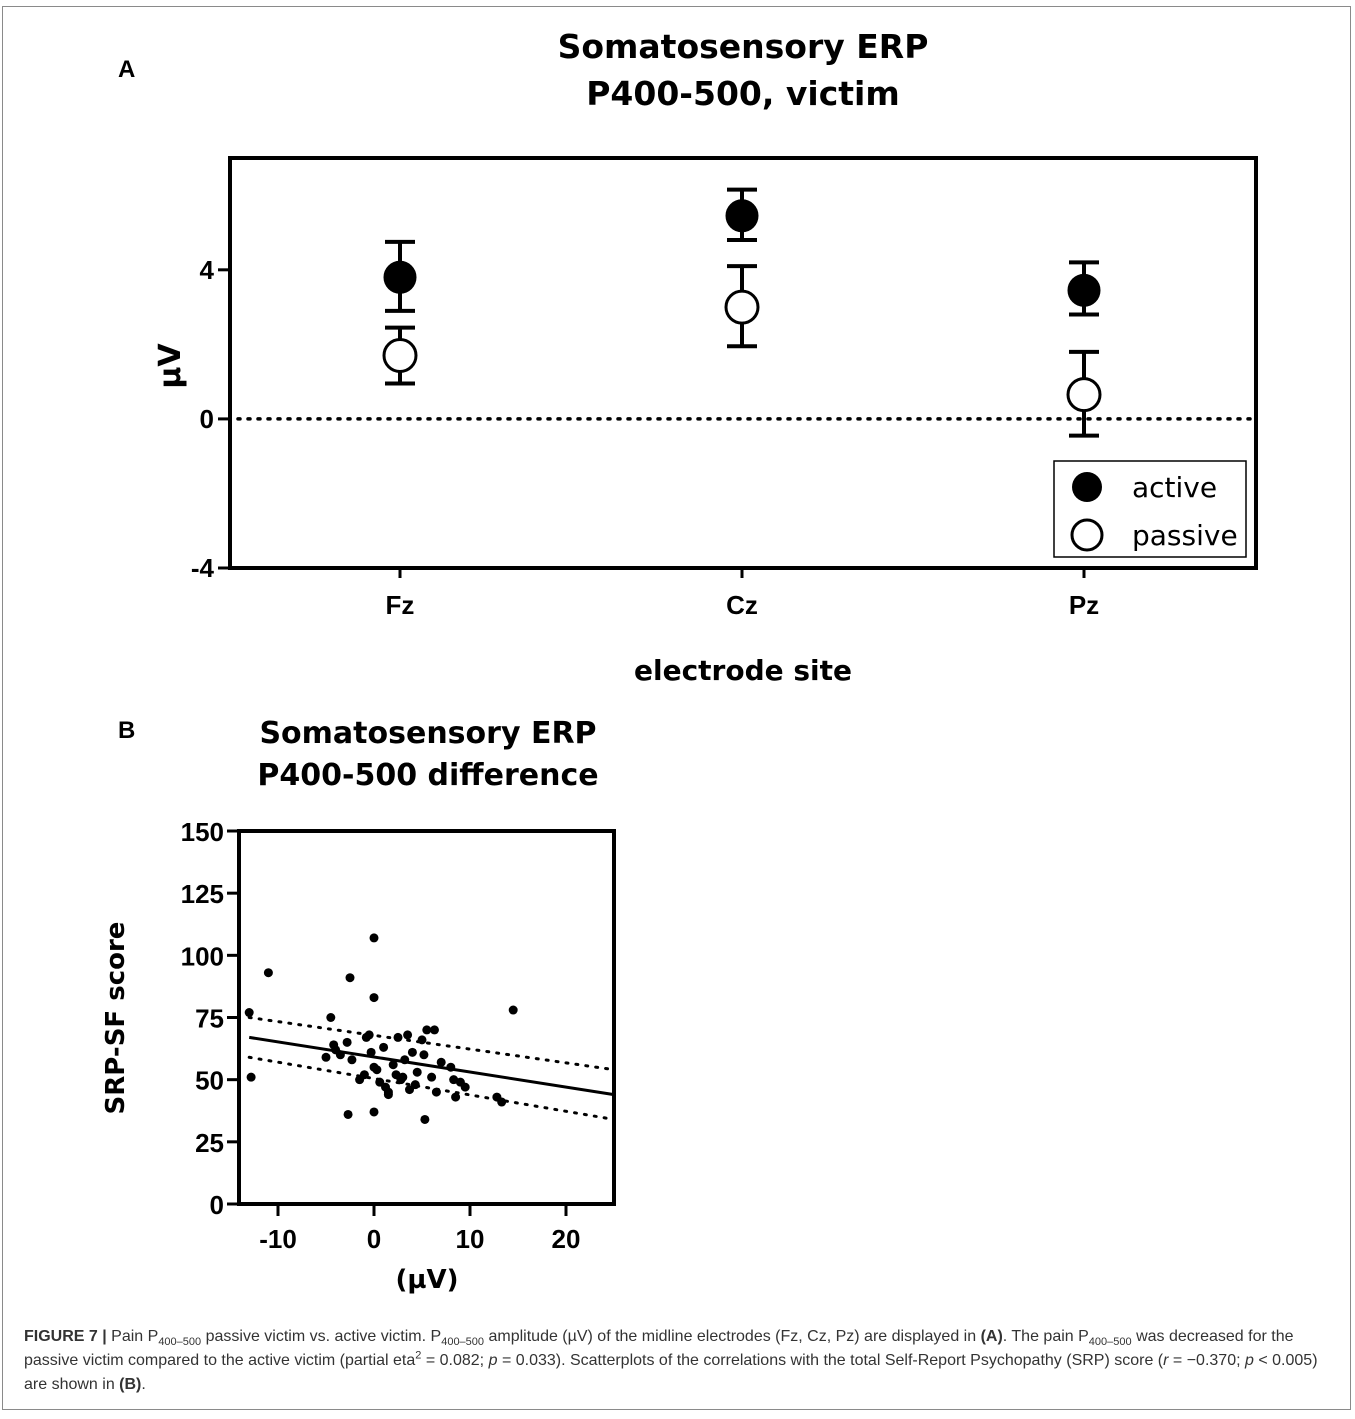  Describe the element at coordinates (202, 956) in the screenshot. I see `y-tick-label: 100` at that location.